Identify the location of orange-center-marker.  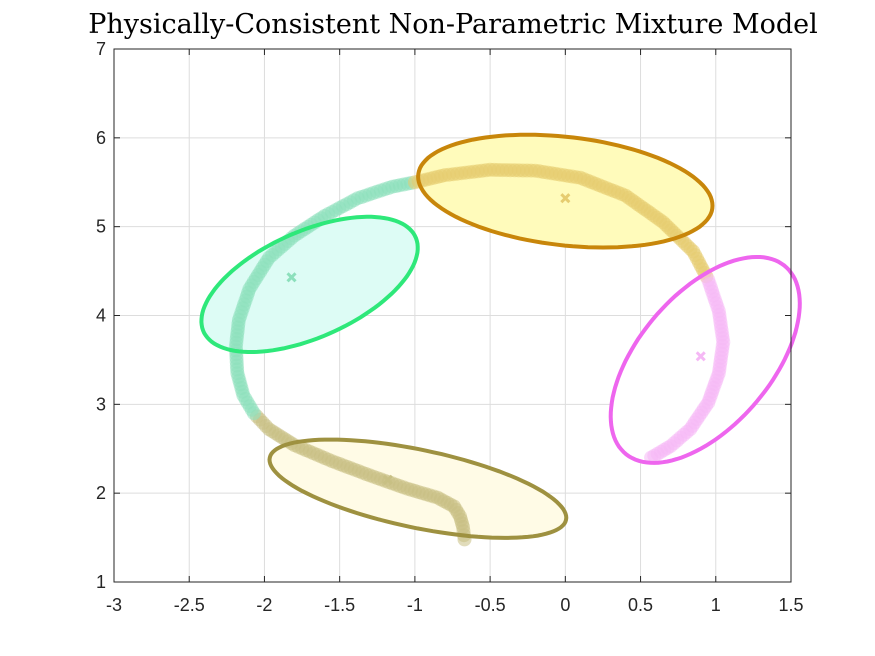
(565, 198).